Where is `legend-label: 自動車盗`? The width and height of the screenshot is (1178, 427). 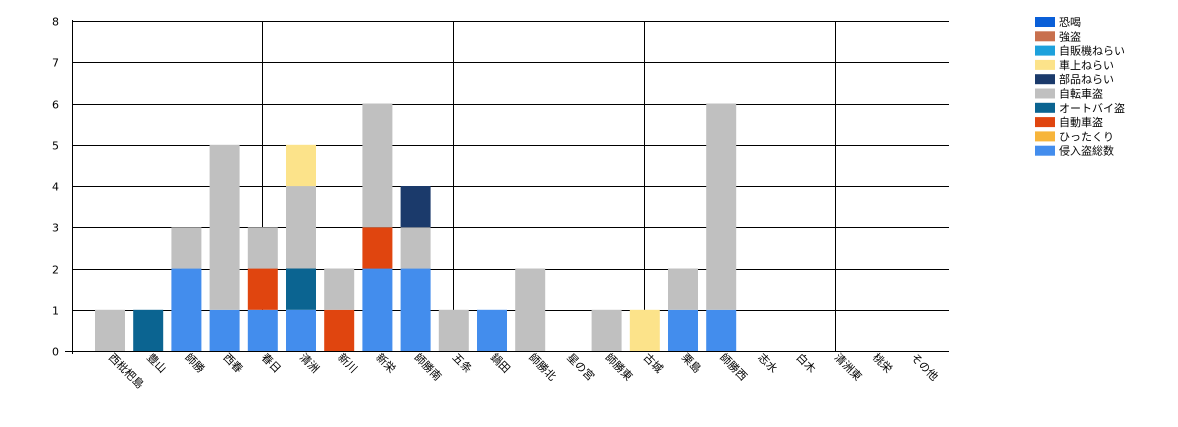 legend-label: 自動車盗 is located at coordinates (1081, 122).